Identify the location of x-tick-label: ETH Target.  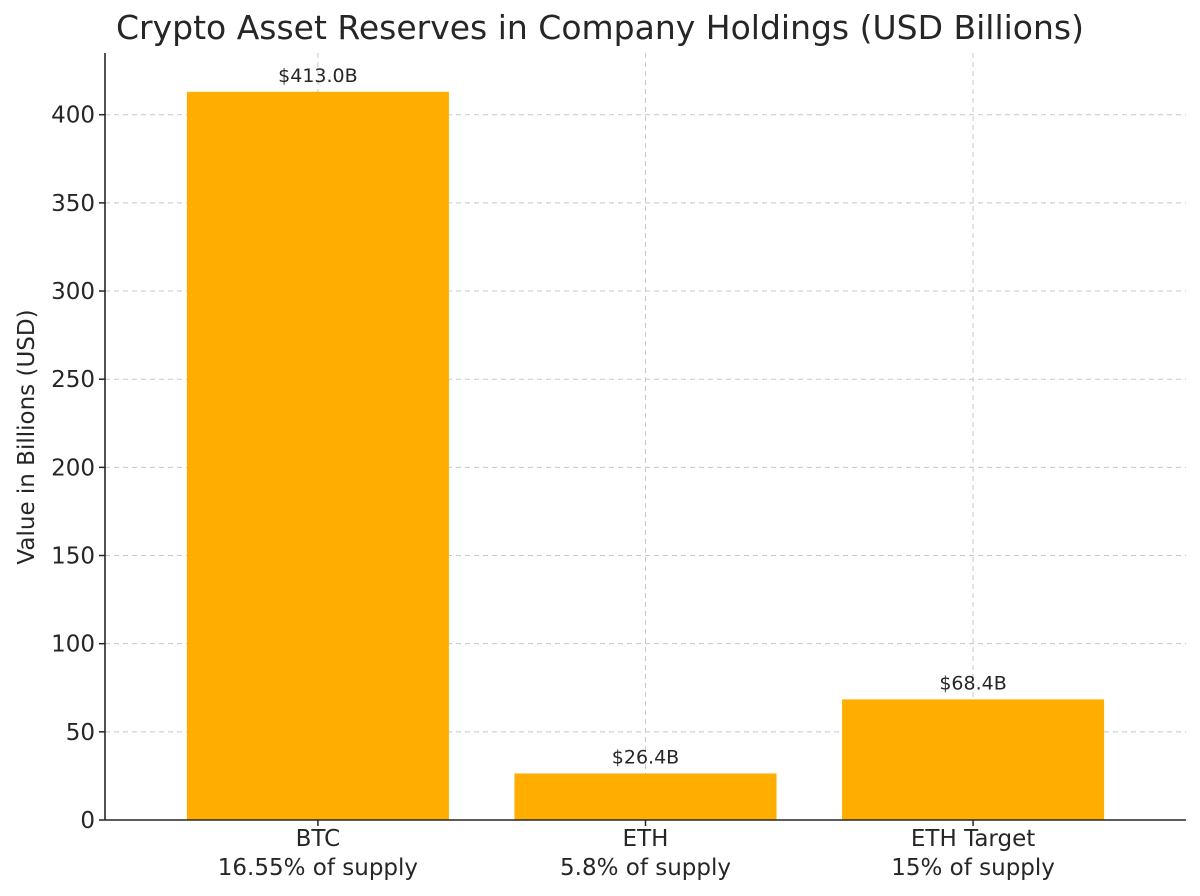
(973, 839).